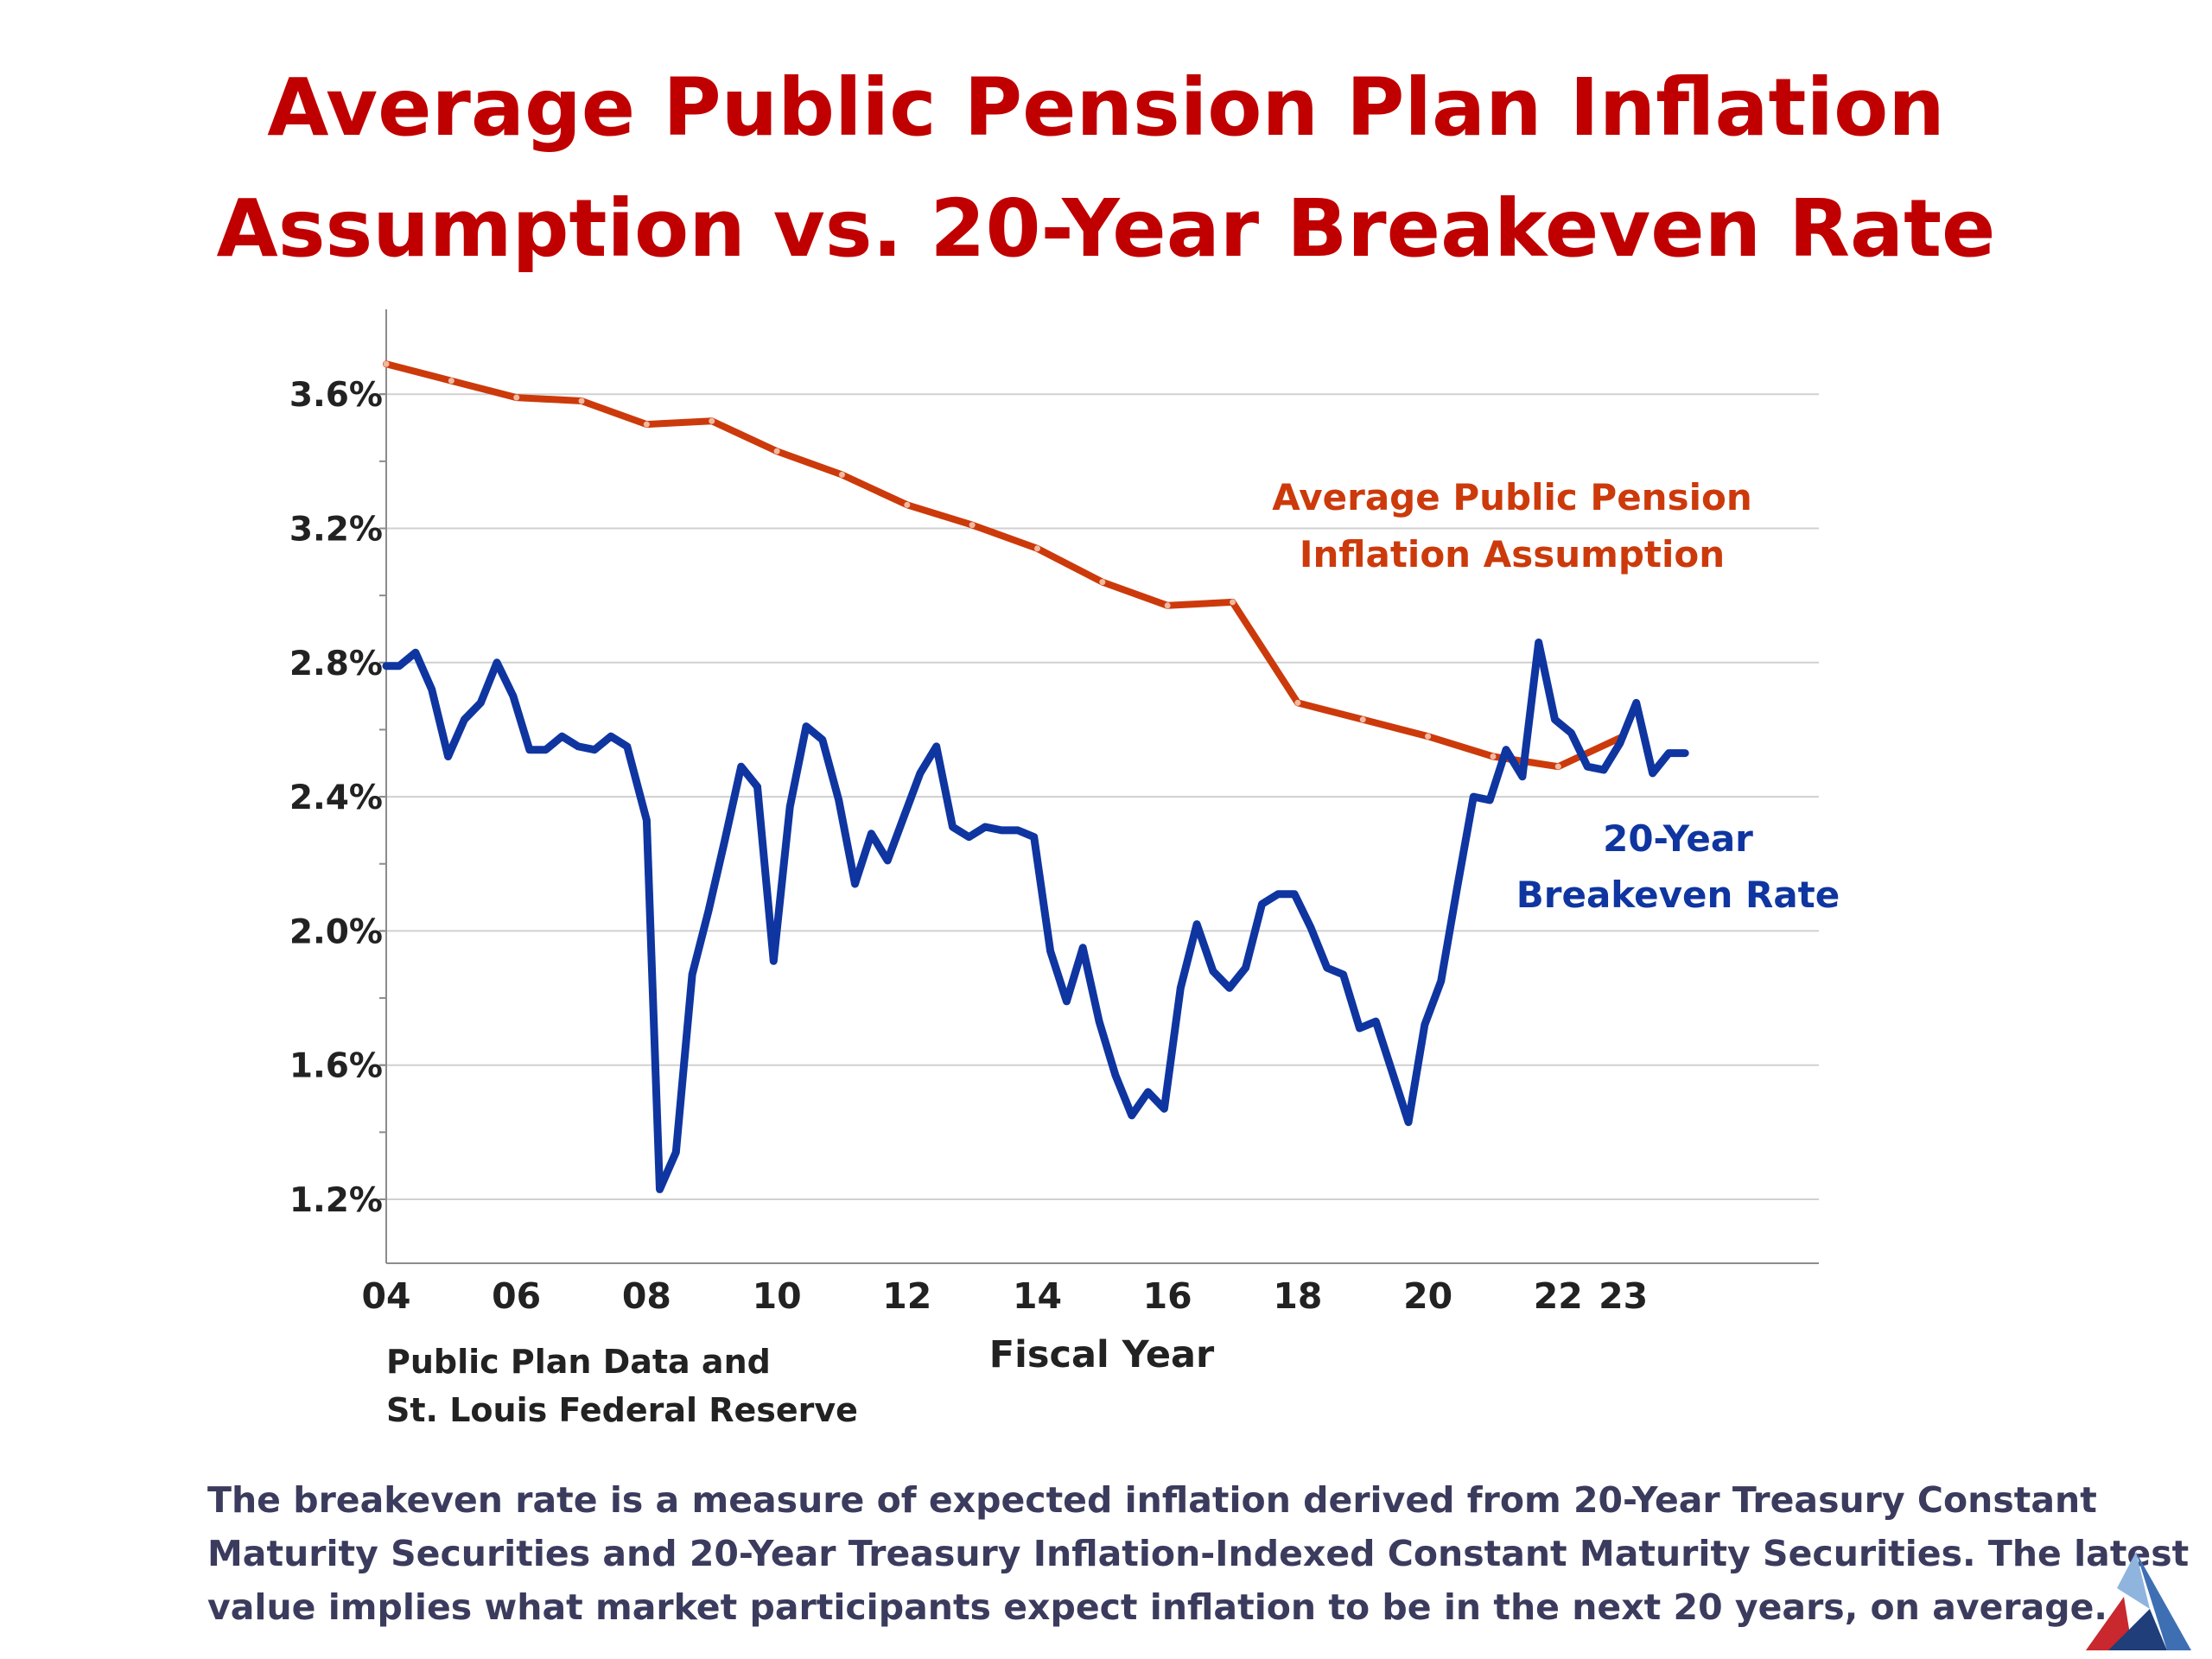 The width and height of the screenshot is (2212, 1659). I want to click on x-tick-label: 06, so click(516, 1296).